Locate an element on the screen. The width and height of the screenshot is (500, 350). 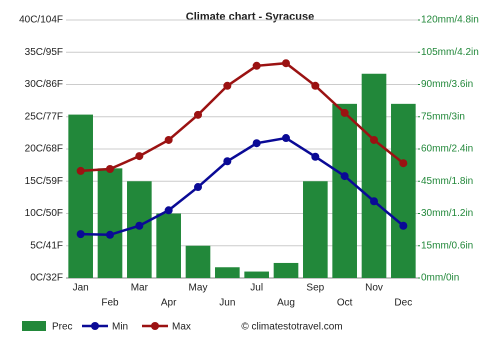
y-tick-label: 35C/95F is located at coordinates (44, 52).